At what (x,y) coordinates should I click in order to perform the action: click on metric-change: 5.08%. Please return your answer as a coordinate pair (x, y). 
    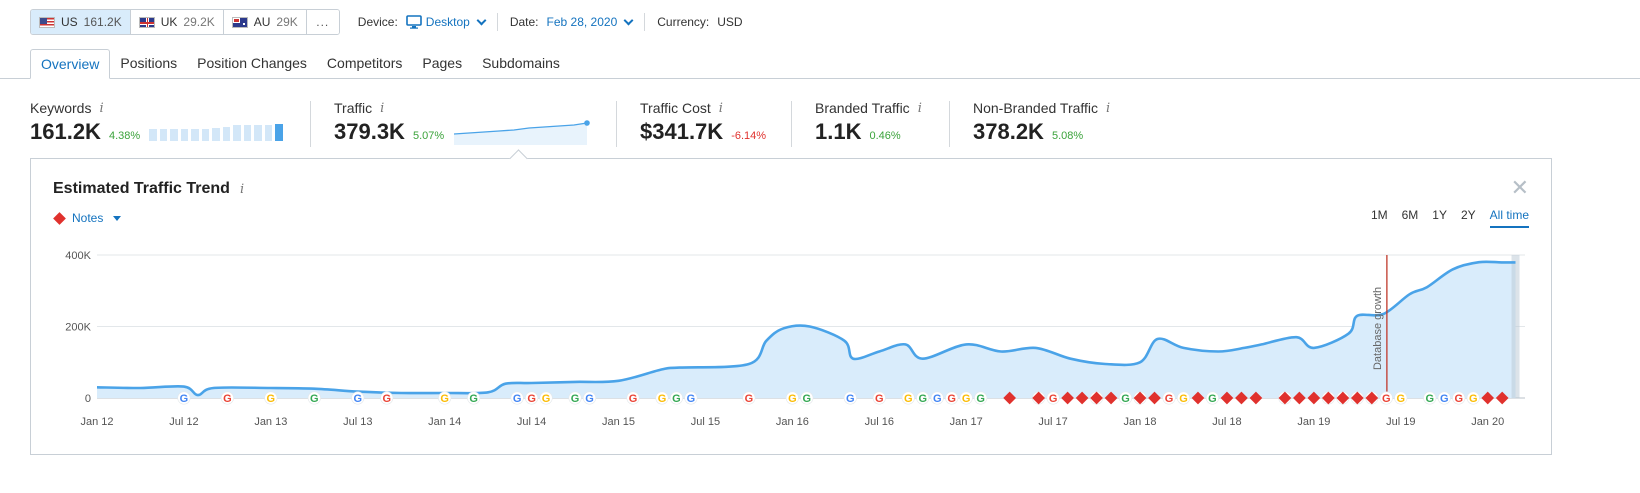
    Looking at the image, I should click on (1067, 136).